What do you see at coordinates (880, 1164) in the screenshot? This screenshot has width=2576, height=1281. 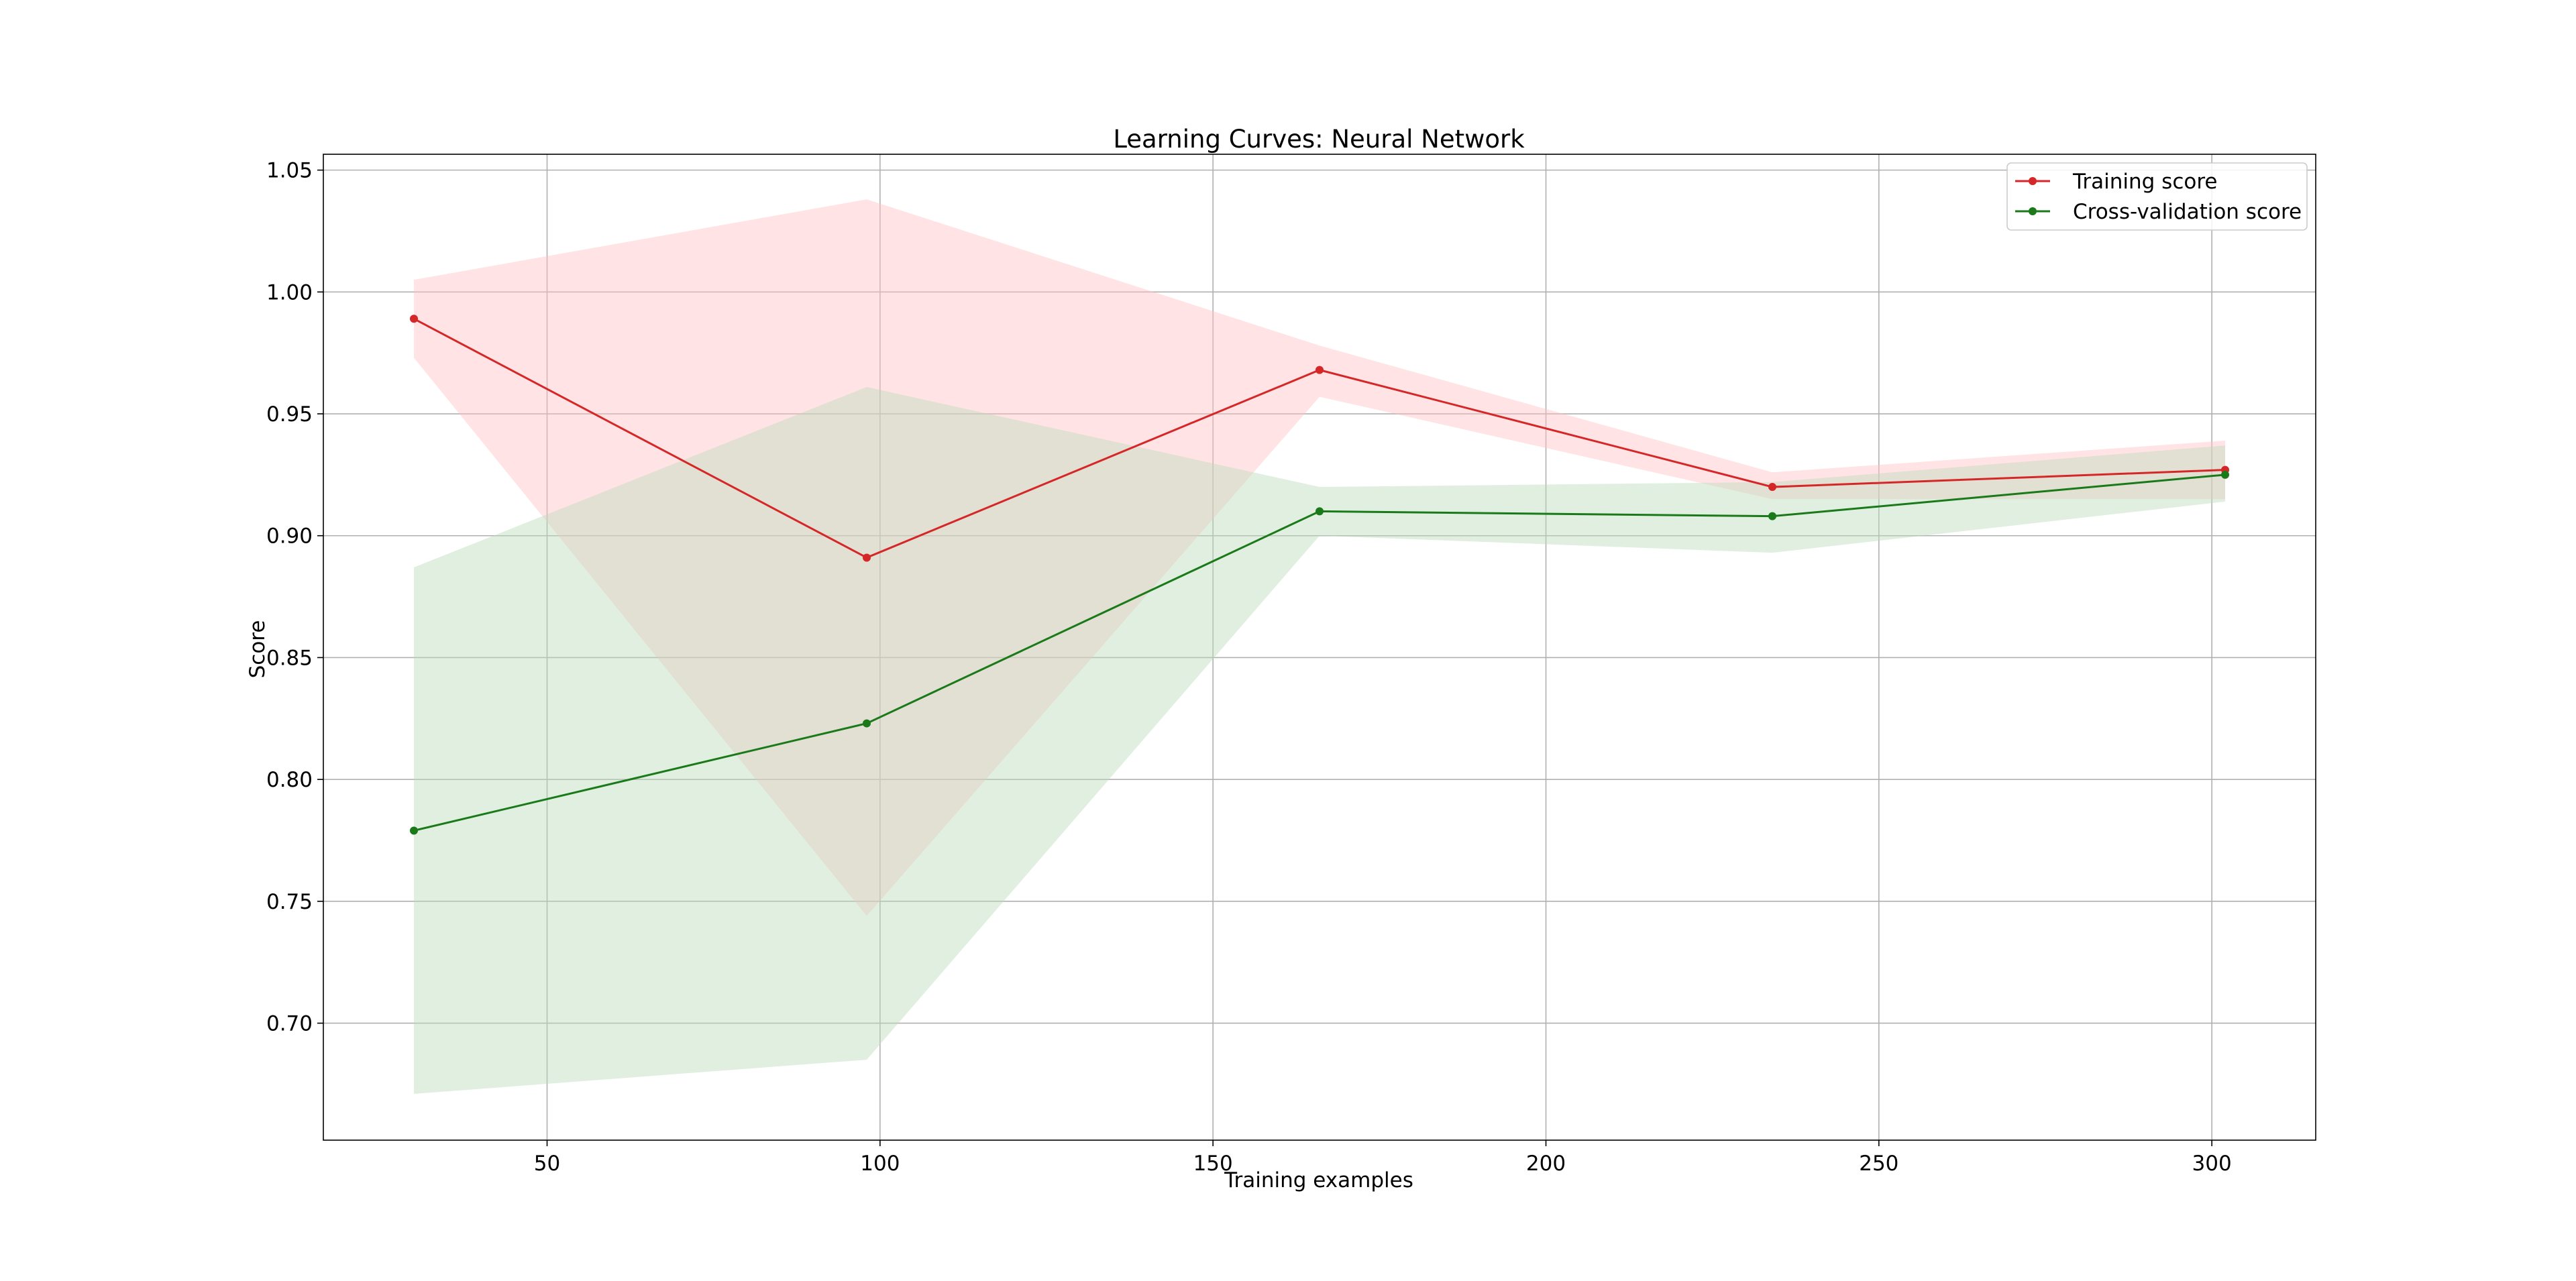 I see `x-tick-label: 100` at bounding box center [880, 1164].